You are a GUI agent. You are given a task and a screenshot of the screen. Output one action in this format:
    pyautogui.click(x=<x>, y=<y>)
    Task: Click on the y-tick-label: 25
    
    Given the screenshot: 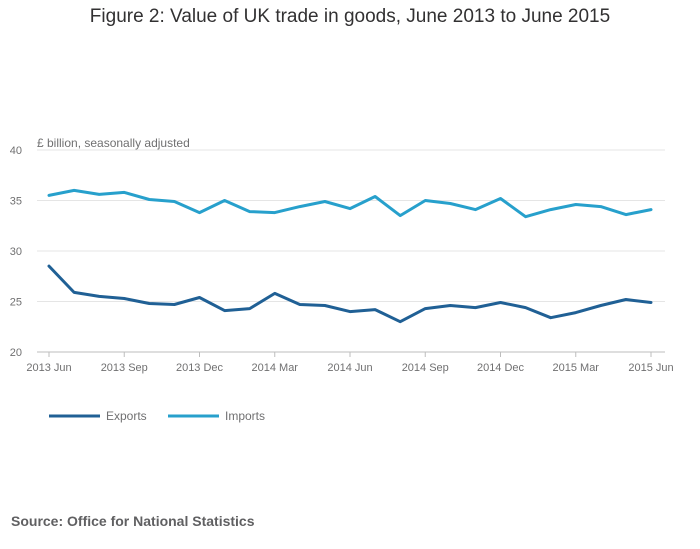 What is the action you would take?
    pyautogui.click(x=16, y=303)
    